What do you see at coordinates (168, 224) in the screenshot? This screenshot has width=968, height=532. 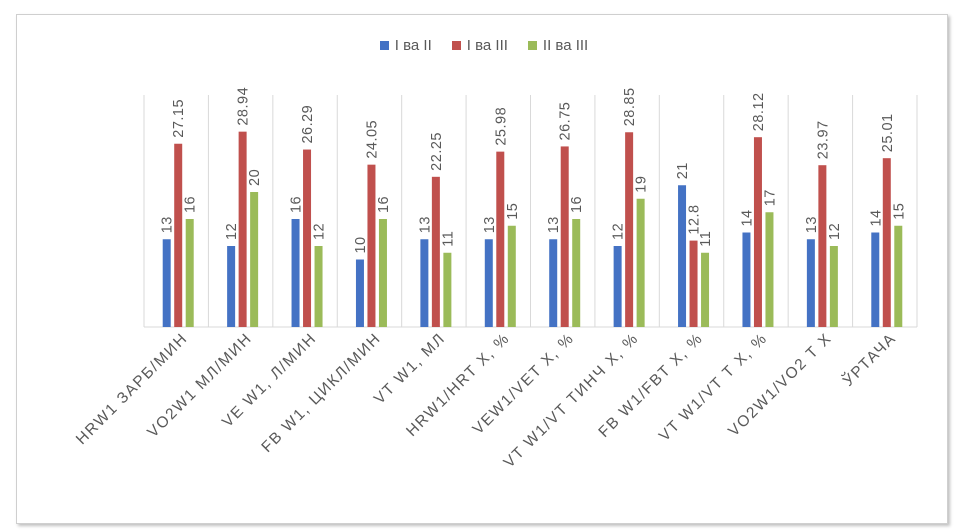 I see `data-label-series-1-1: 13` at bounding box center [168, 224].